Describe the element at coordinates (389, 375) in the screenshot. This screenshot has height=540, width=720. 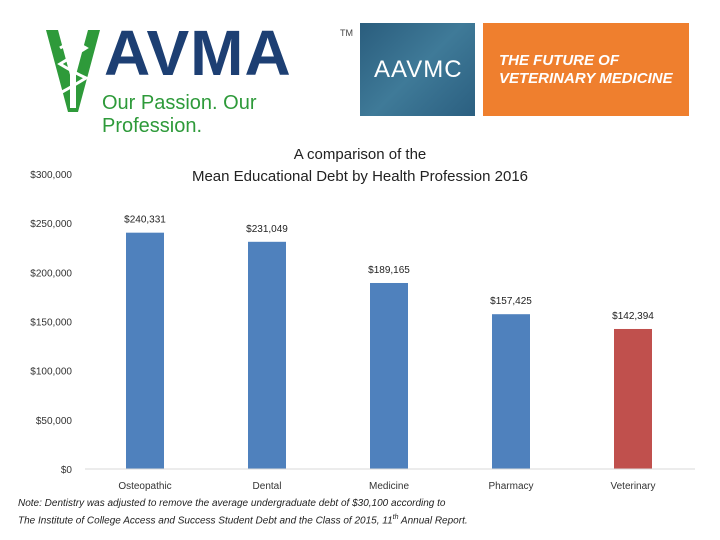
I see `bar-medicine` at that location.